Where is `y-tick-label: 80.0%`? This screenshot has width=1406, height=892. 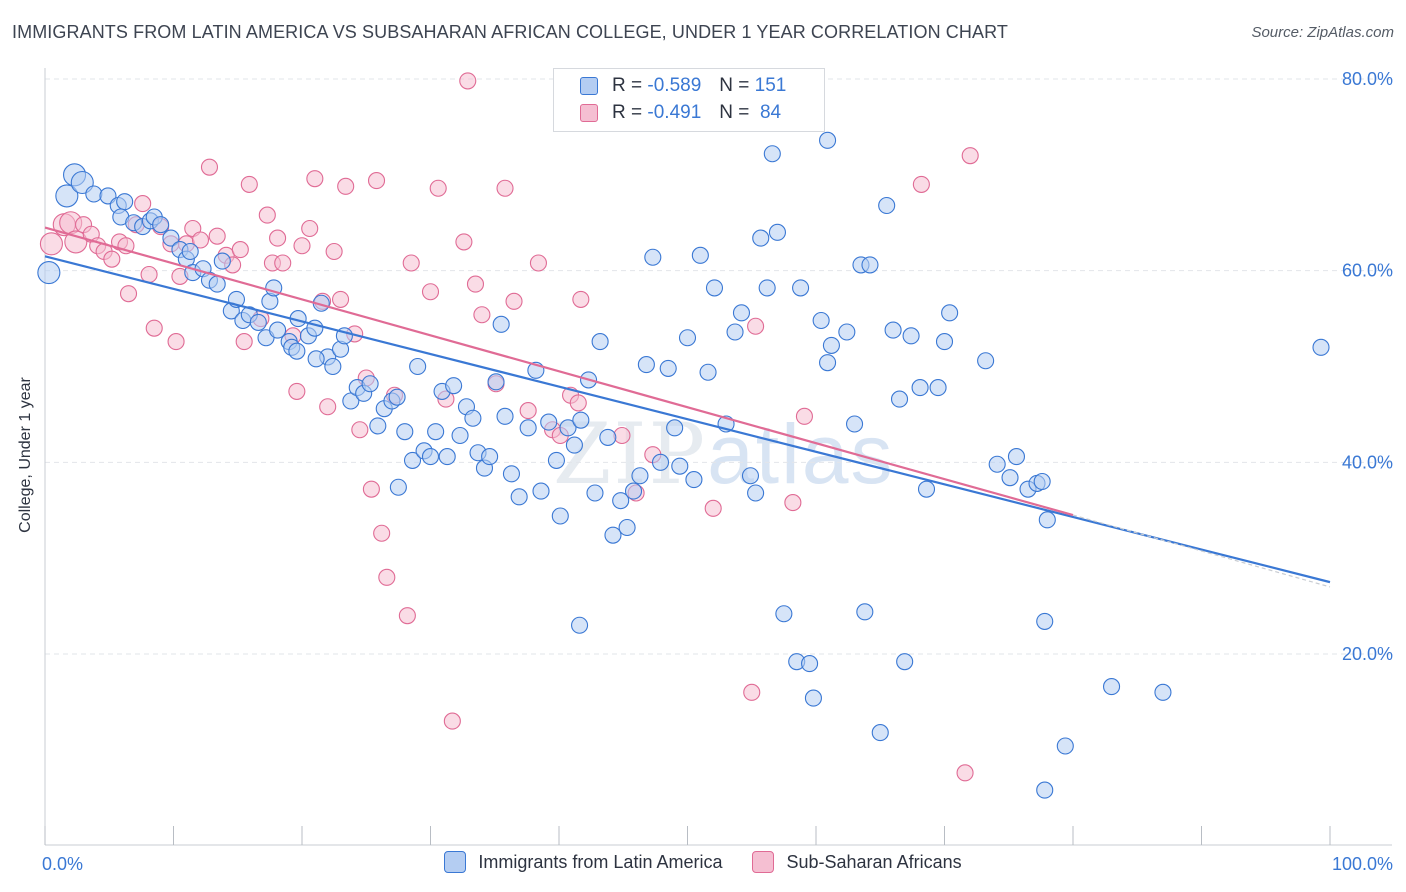 y-tick-label: 80.0% is located at coordinates (1367, 79).